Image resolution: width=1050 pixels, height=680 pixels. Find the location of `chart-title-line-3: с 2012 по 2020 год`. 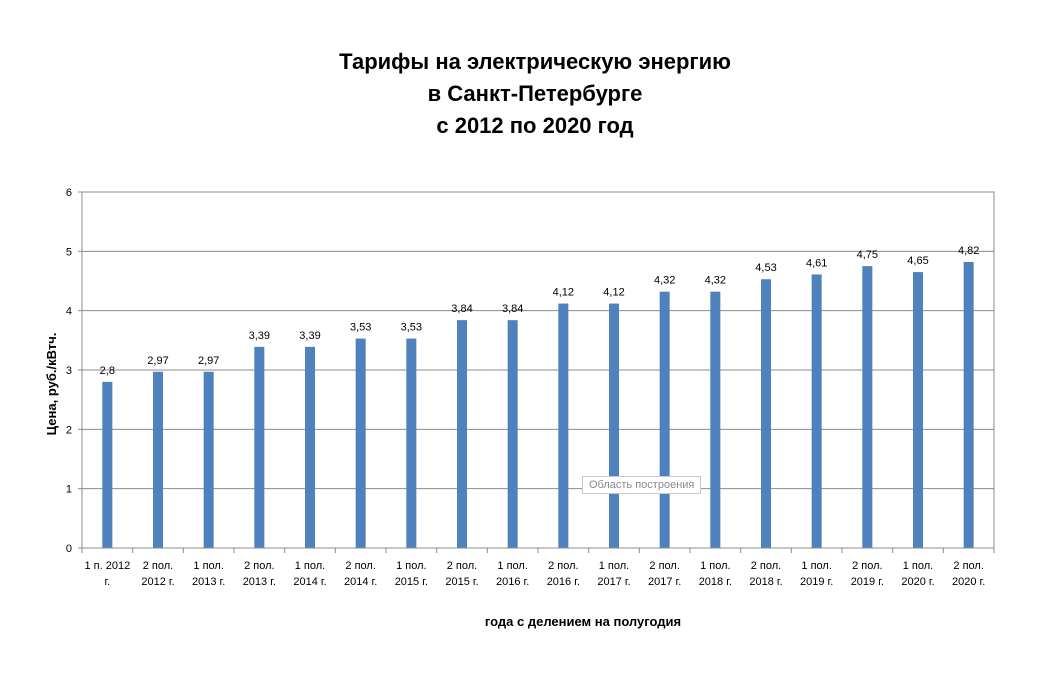

chart-title-line-3: с 2012 по 2020 год is located at coordinates (535, 125).